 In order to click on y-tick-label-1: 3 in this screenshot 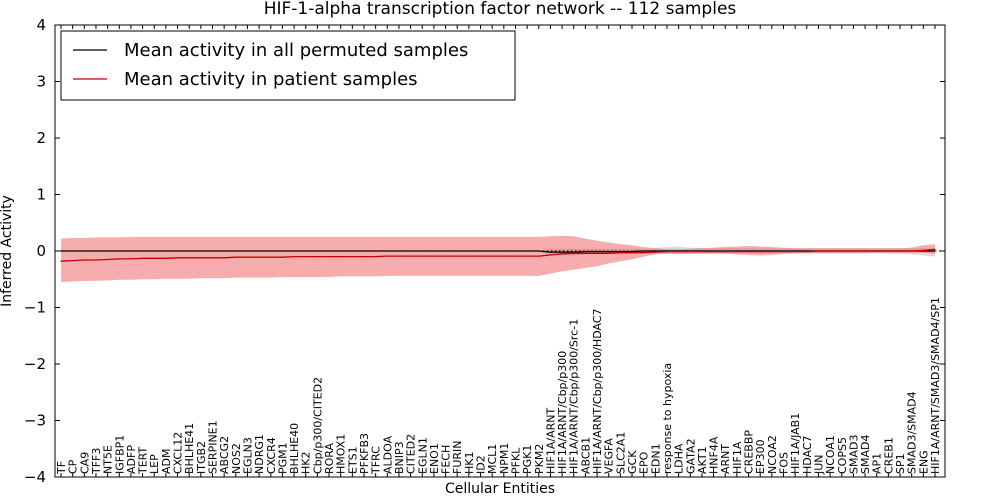, I will do `click(41, 82)`.